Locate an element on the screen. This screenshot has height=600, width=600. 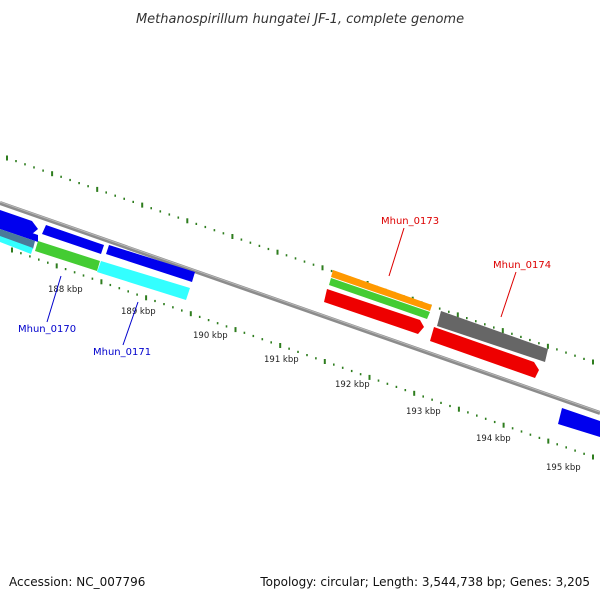
kbp-label: 193 kbp is located at coordinates (423, 412).